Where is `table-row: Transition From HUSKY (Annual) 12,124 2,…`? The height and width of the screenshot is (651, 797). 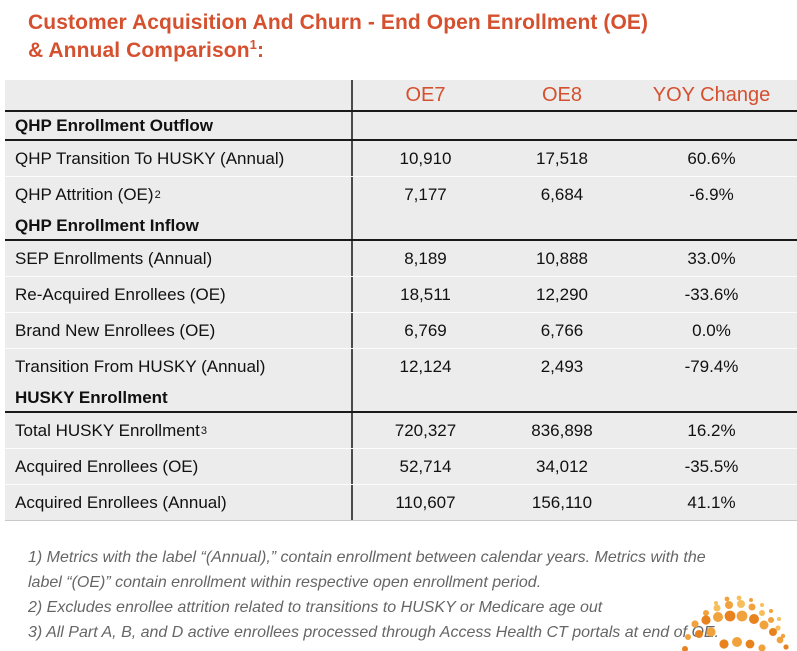
table-row: Transition From HUSKY (Annual) 12,124 2,… is located at coordinates (401, 366).